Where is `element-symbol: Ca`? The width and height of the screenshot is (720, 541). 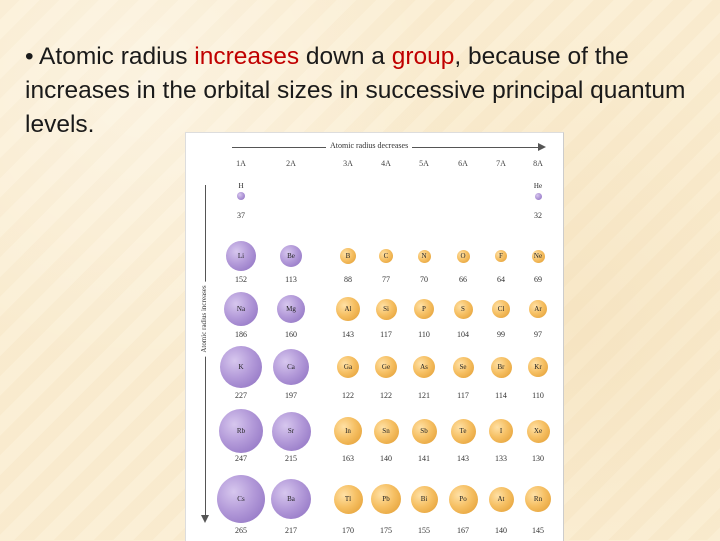 element-symbol: Ca is located at coordinates (291, 367).